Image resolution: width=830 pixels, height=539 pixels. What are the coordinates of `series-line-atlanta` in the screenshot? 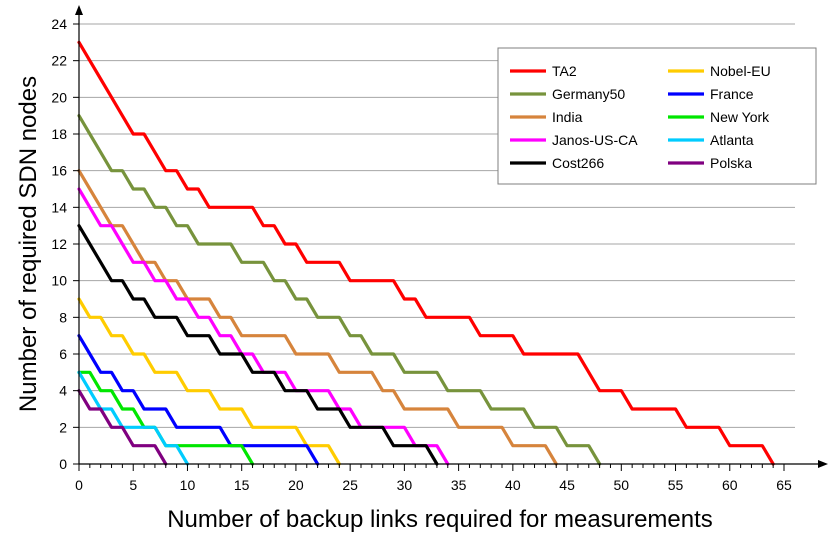 It's located at (133, 418).